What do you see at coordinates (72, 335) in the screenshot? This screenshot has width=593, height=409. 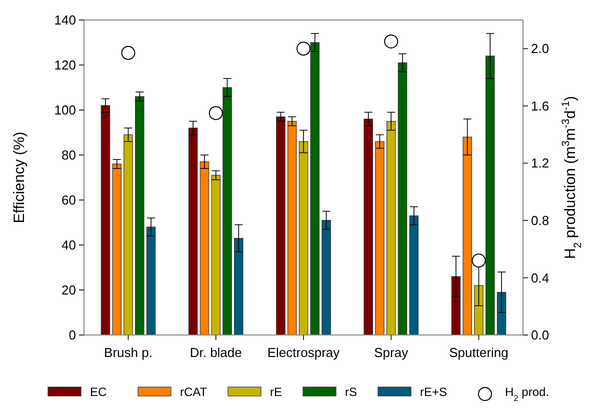 I see `y-tick-label: 0` at bounding box center [72, 335].